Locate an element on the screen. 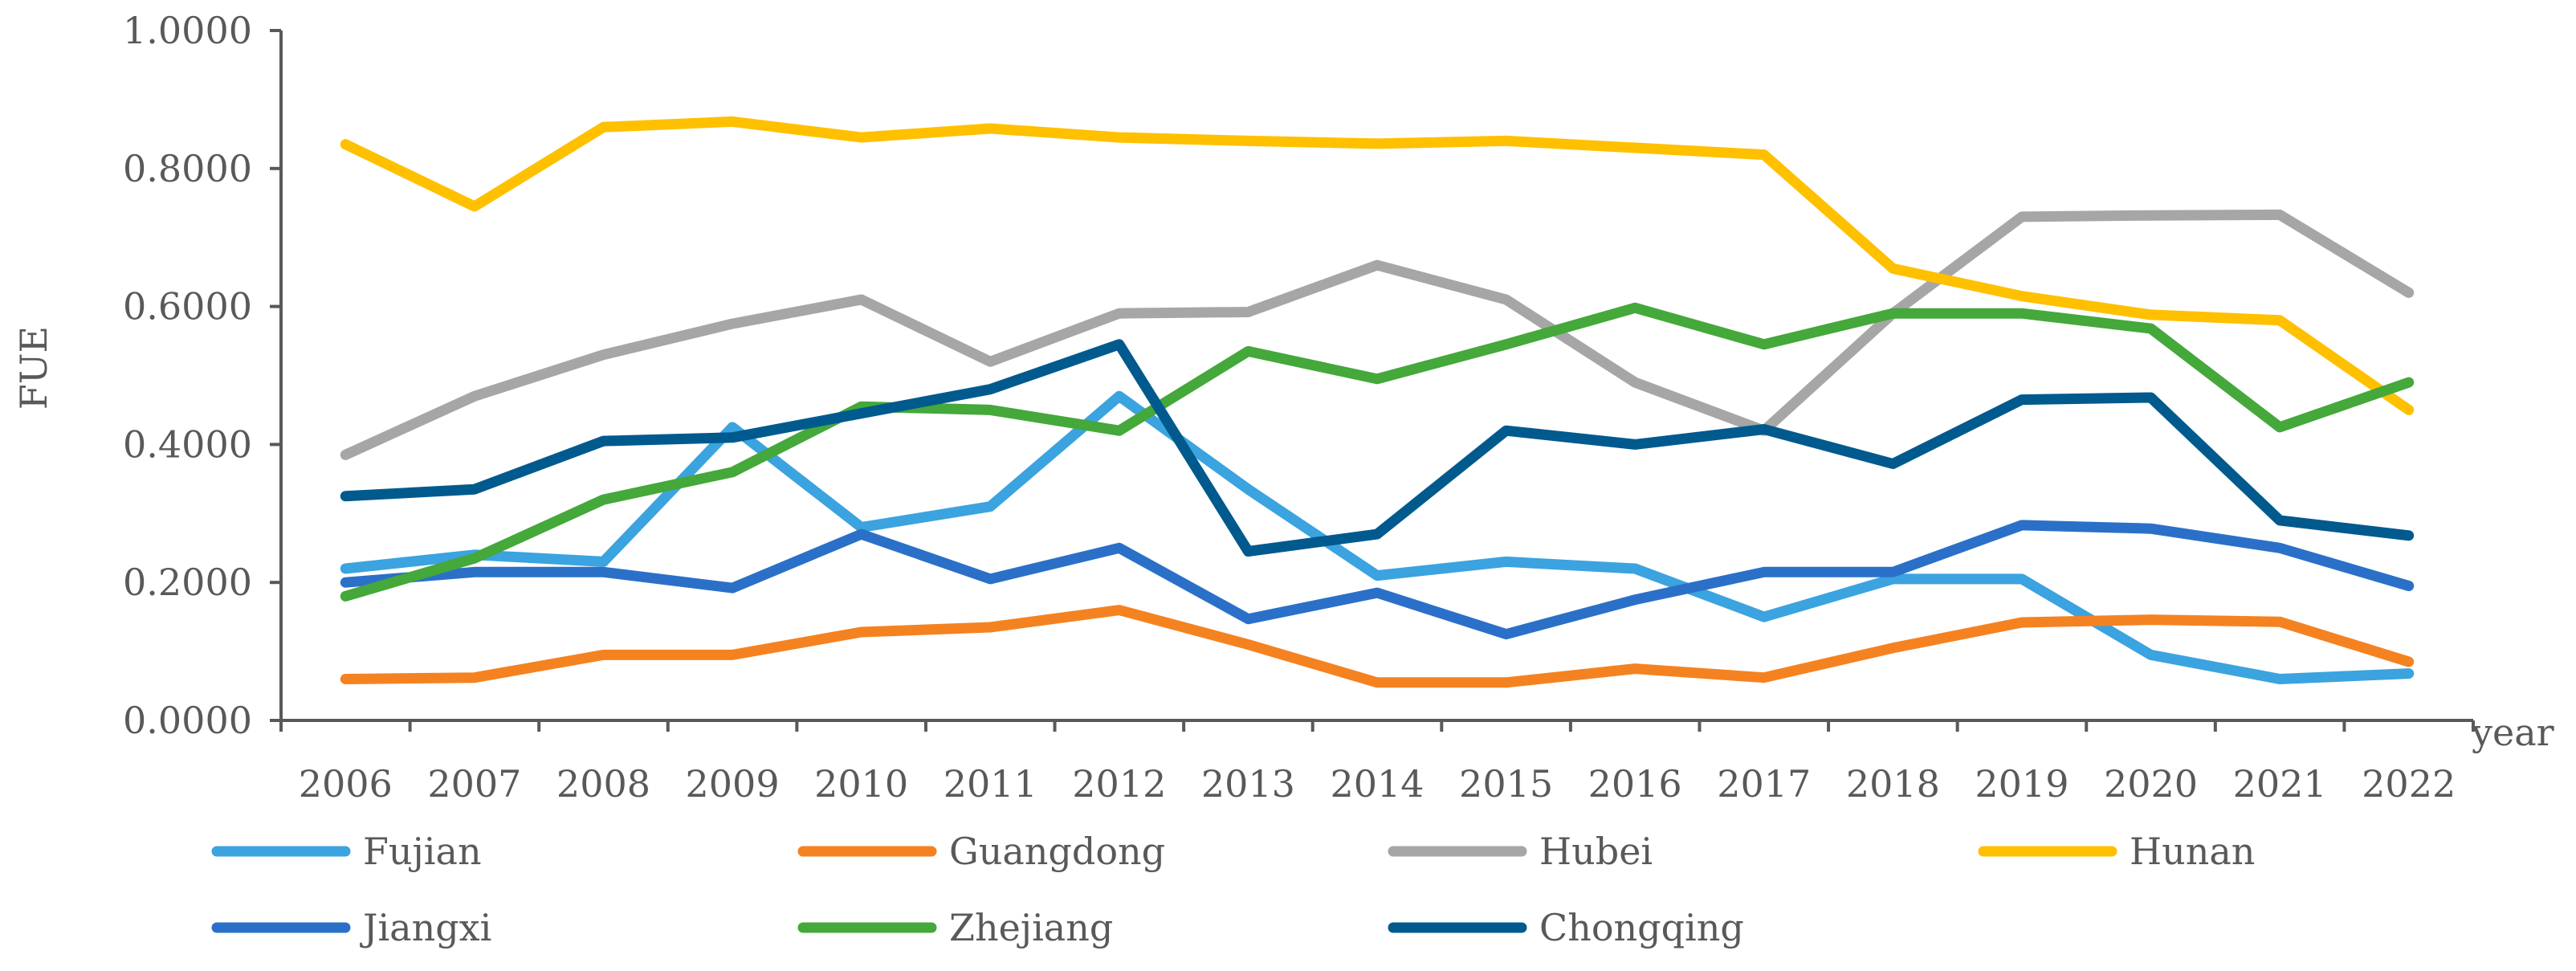 This screenshot has width=2576, height=971. x-tick-label: 2009 is located at coordinates (733, 784).